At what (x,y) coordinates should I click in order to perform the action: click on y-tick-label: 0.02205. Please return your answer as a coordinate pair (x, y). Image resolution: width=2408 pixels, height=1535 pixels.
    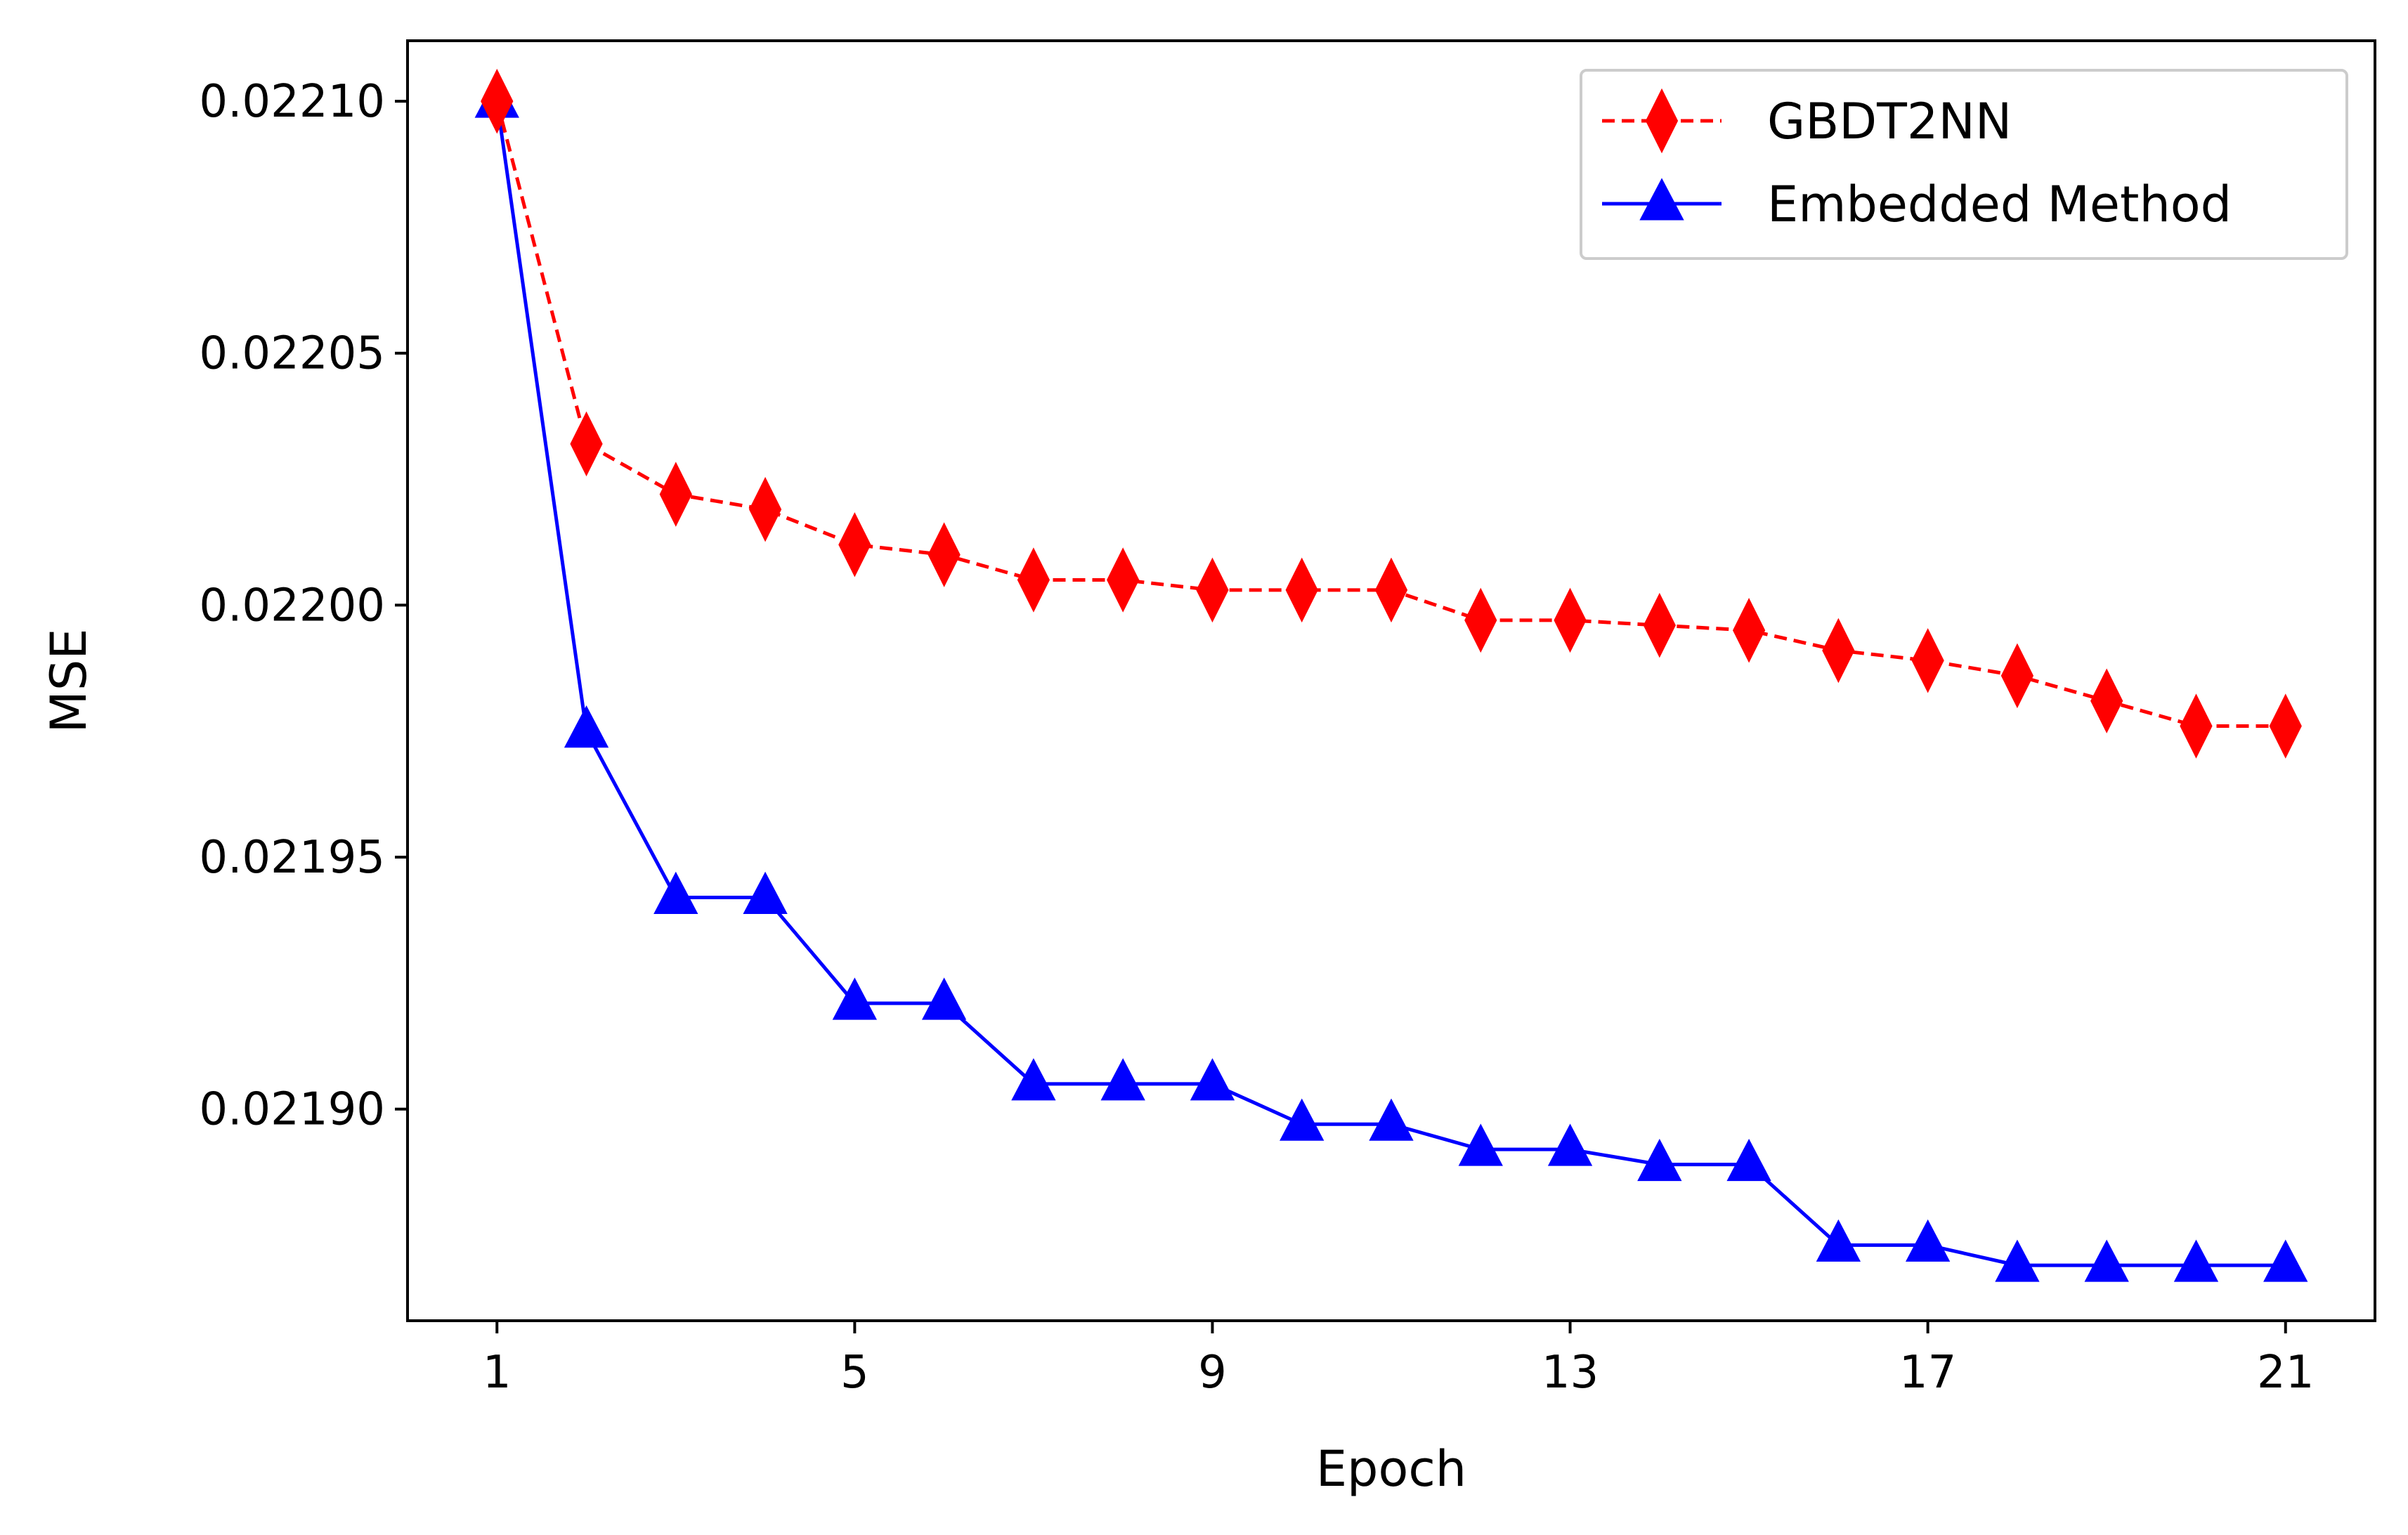
    Looking at the image, I should click on (292, 354).